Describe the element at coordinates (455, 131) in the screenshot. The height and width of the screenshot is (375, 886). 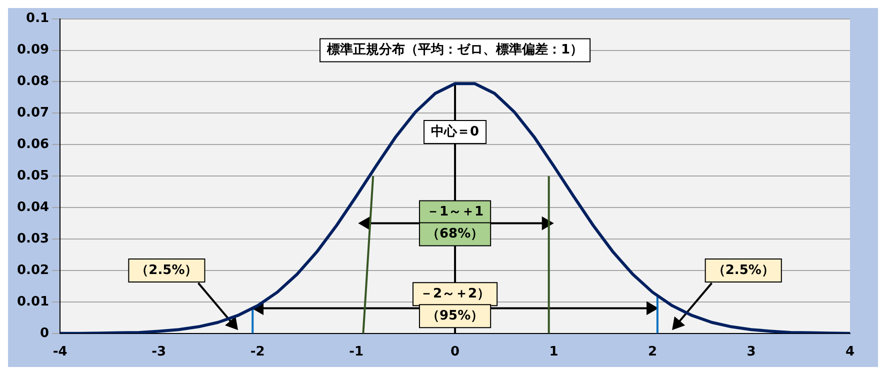
I see `annotation: 中心＝0` at that location.